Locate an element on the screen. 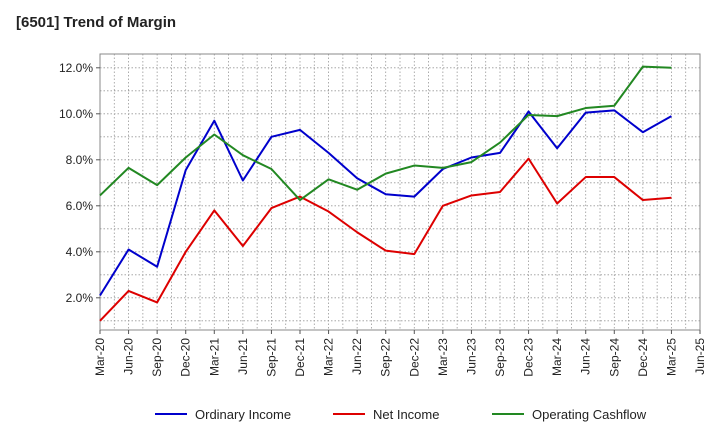 The height and width of the screenshot is (440, 720). y-tick-label: 10.0% is located at coordinates (76, 114).